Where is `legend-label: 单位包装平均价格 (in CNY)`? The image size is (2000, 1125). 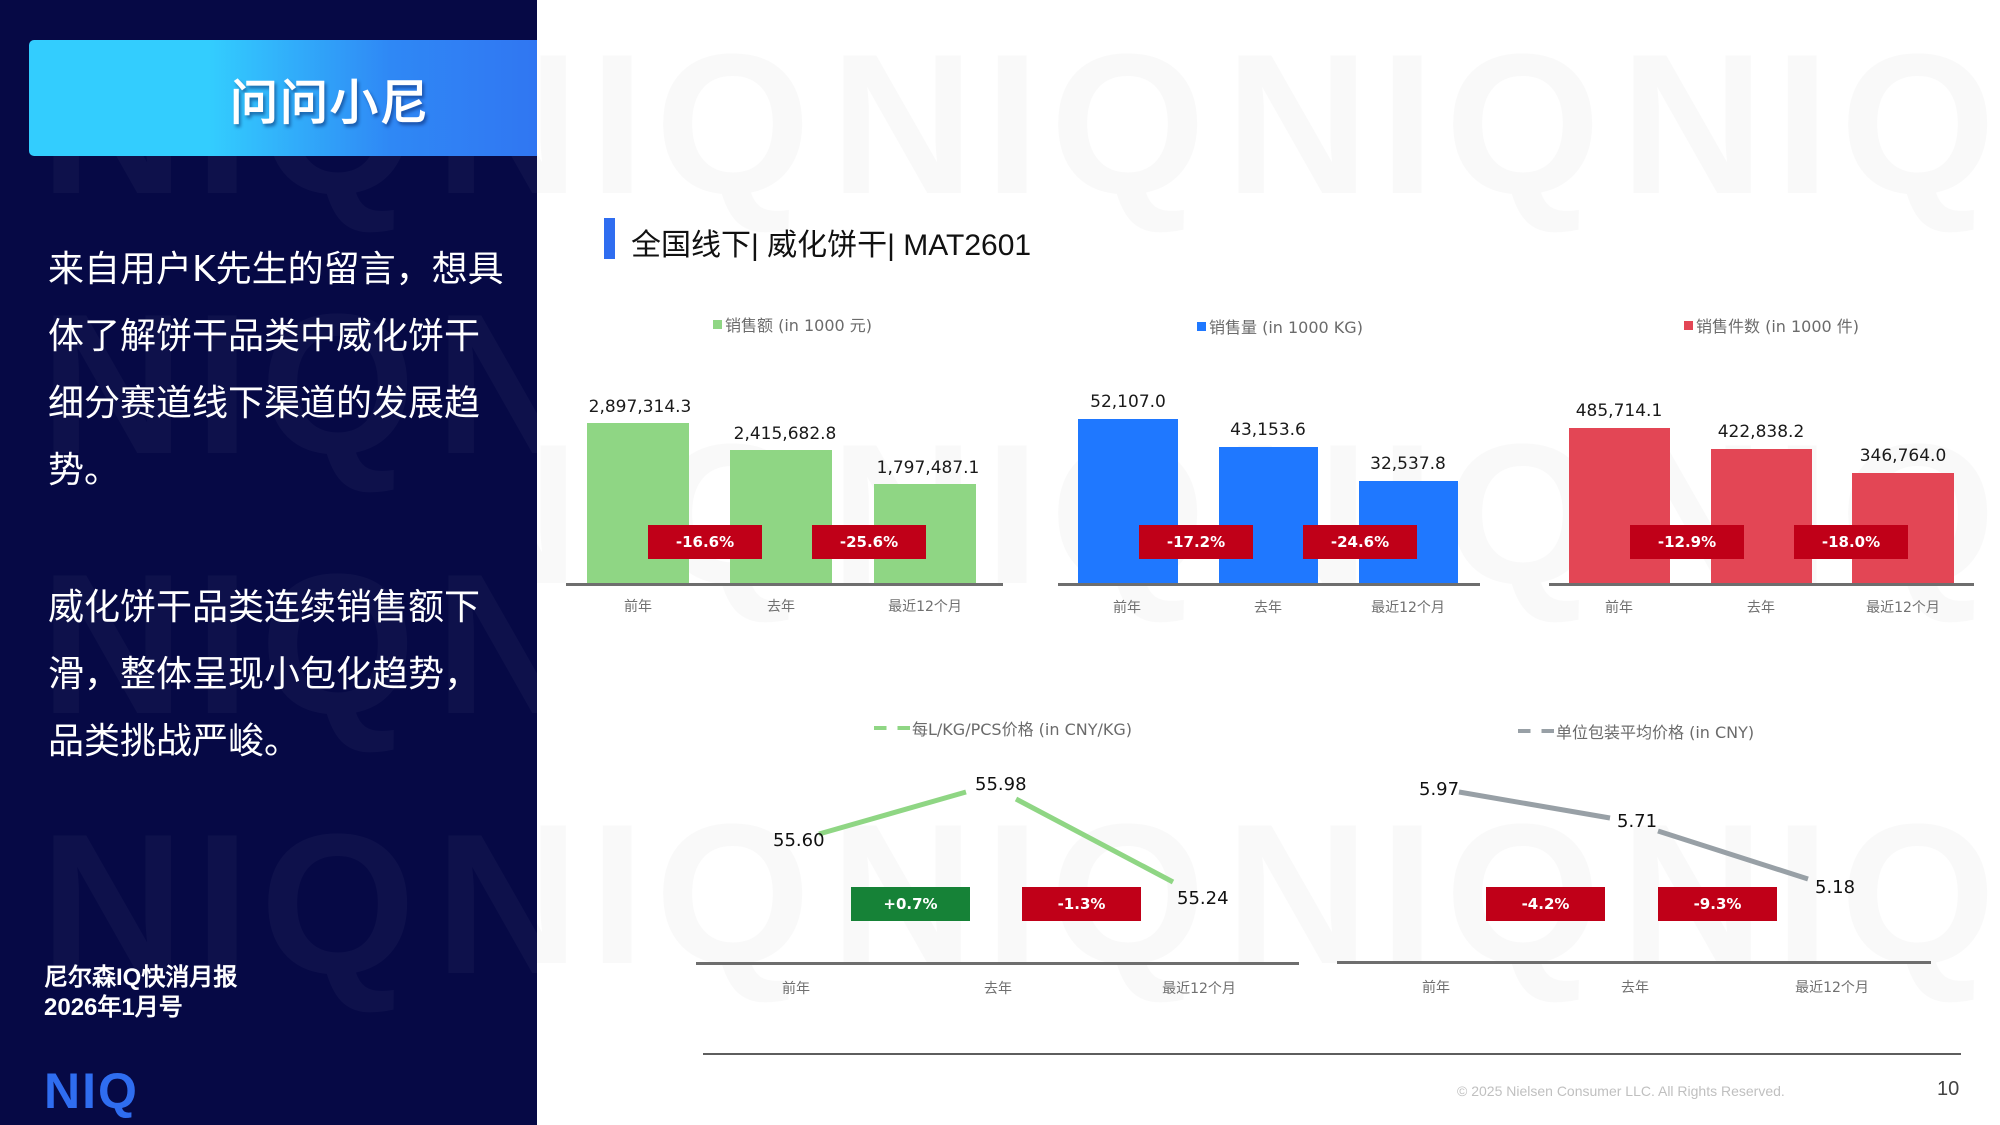 legend-label: 单位包装平均价格 (in CNY) is located at coordinates (1655, 732).